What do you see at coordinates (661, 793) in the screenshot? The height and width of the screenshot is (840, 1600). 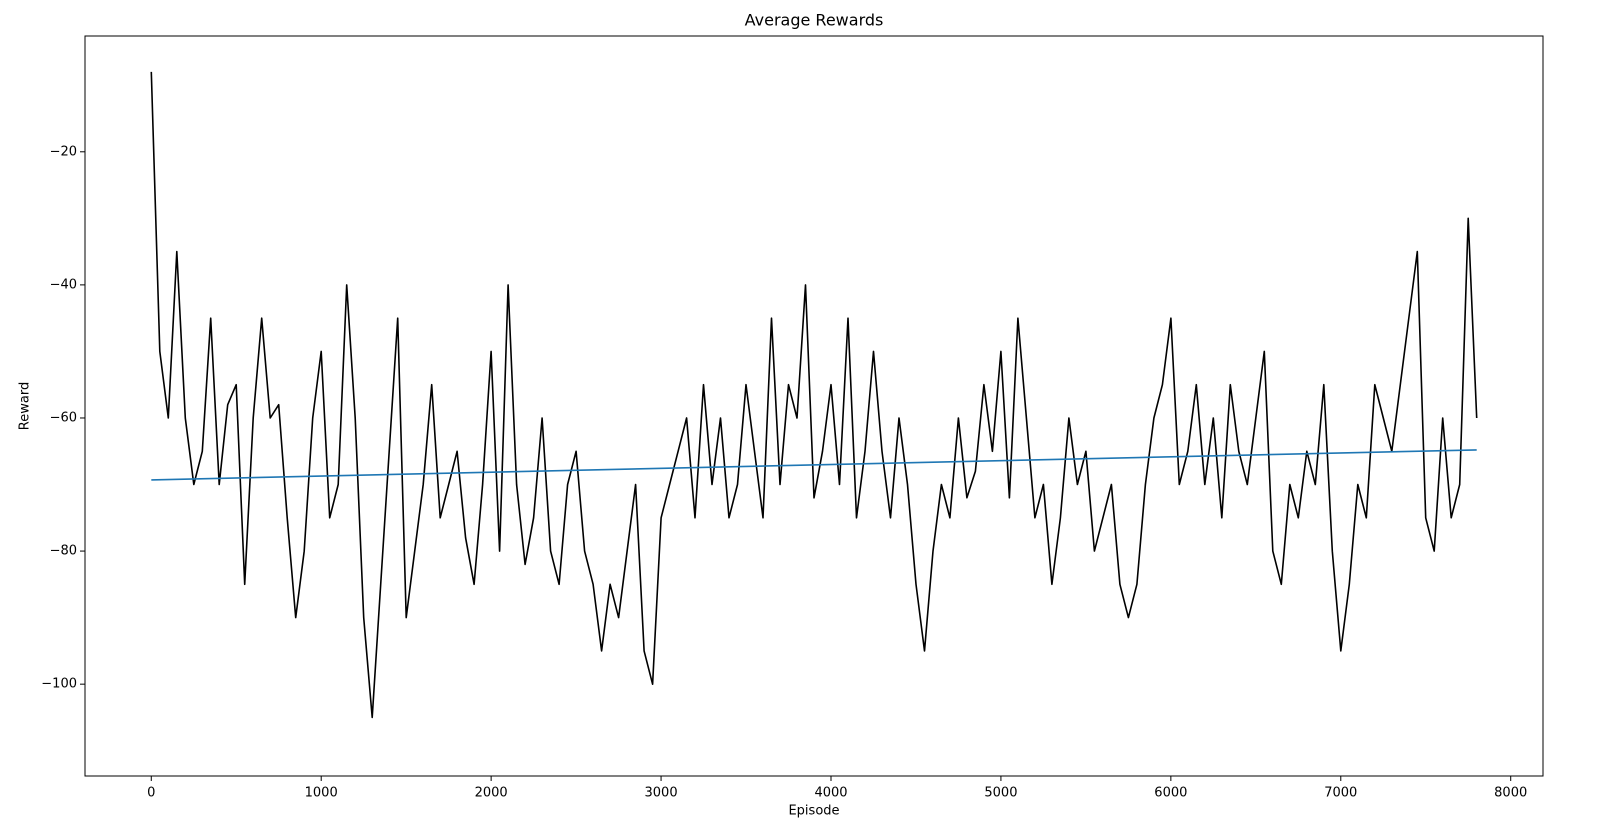 I see `x-tick-label: 3000` at bounding box center [661, 793].